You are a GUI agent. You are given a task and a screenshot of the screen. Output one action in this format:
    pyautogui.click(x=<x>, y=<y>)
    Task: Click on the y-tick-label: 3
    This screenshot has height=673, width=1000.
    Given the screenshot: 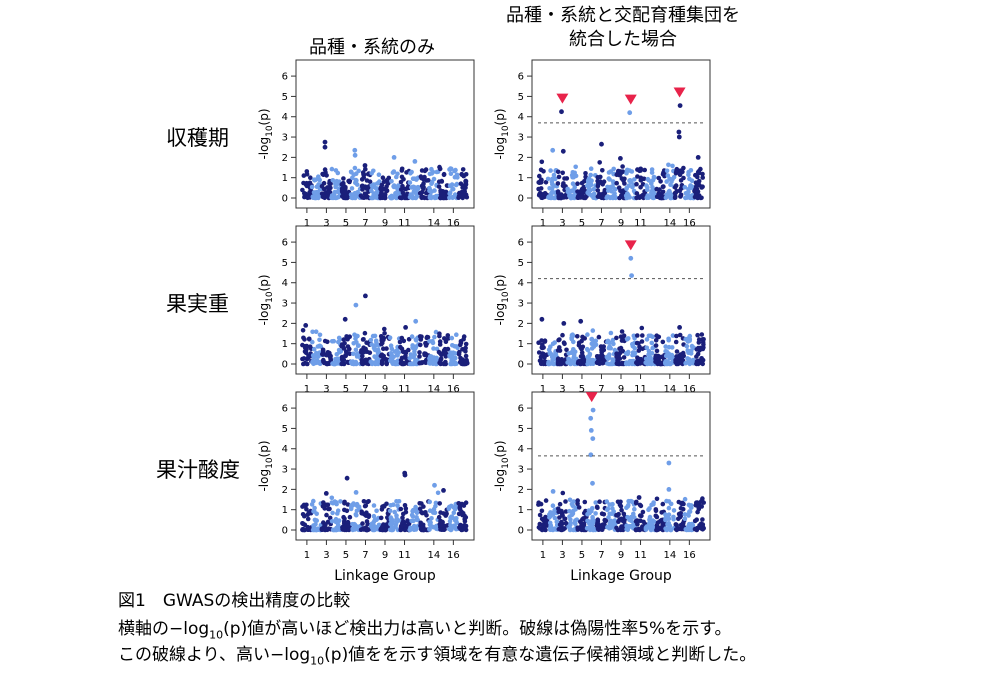 What is the action you would take?
    pyautogui.click(x=521, y=138)
    